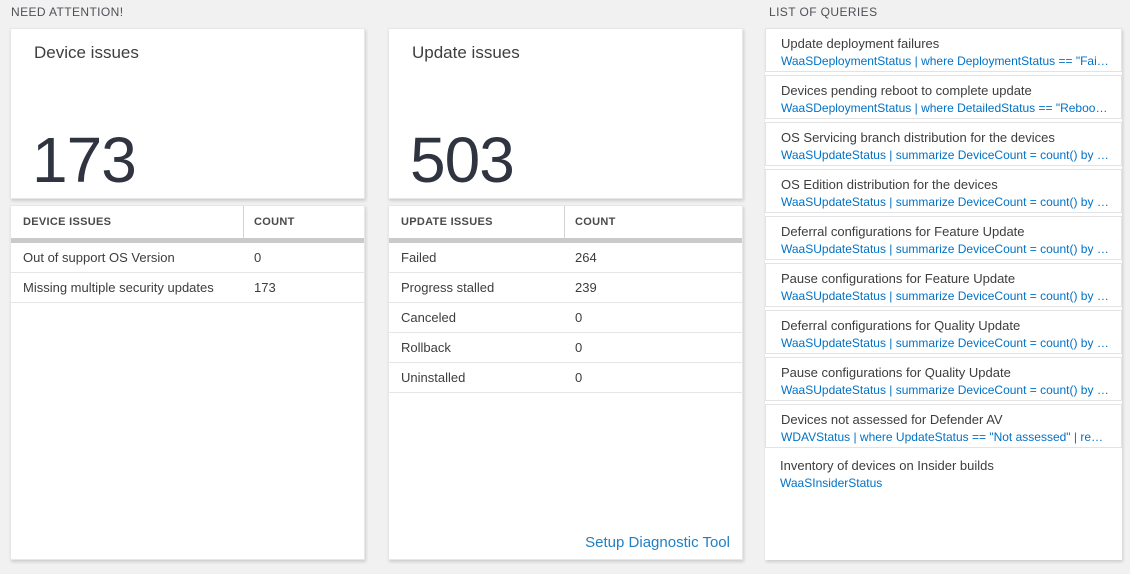  What do you see at coordinates (448, 287) in the screenshot?
I see `issue-label: Progress stalled` at bounding box center [448, 287].